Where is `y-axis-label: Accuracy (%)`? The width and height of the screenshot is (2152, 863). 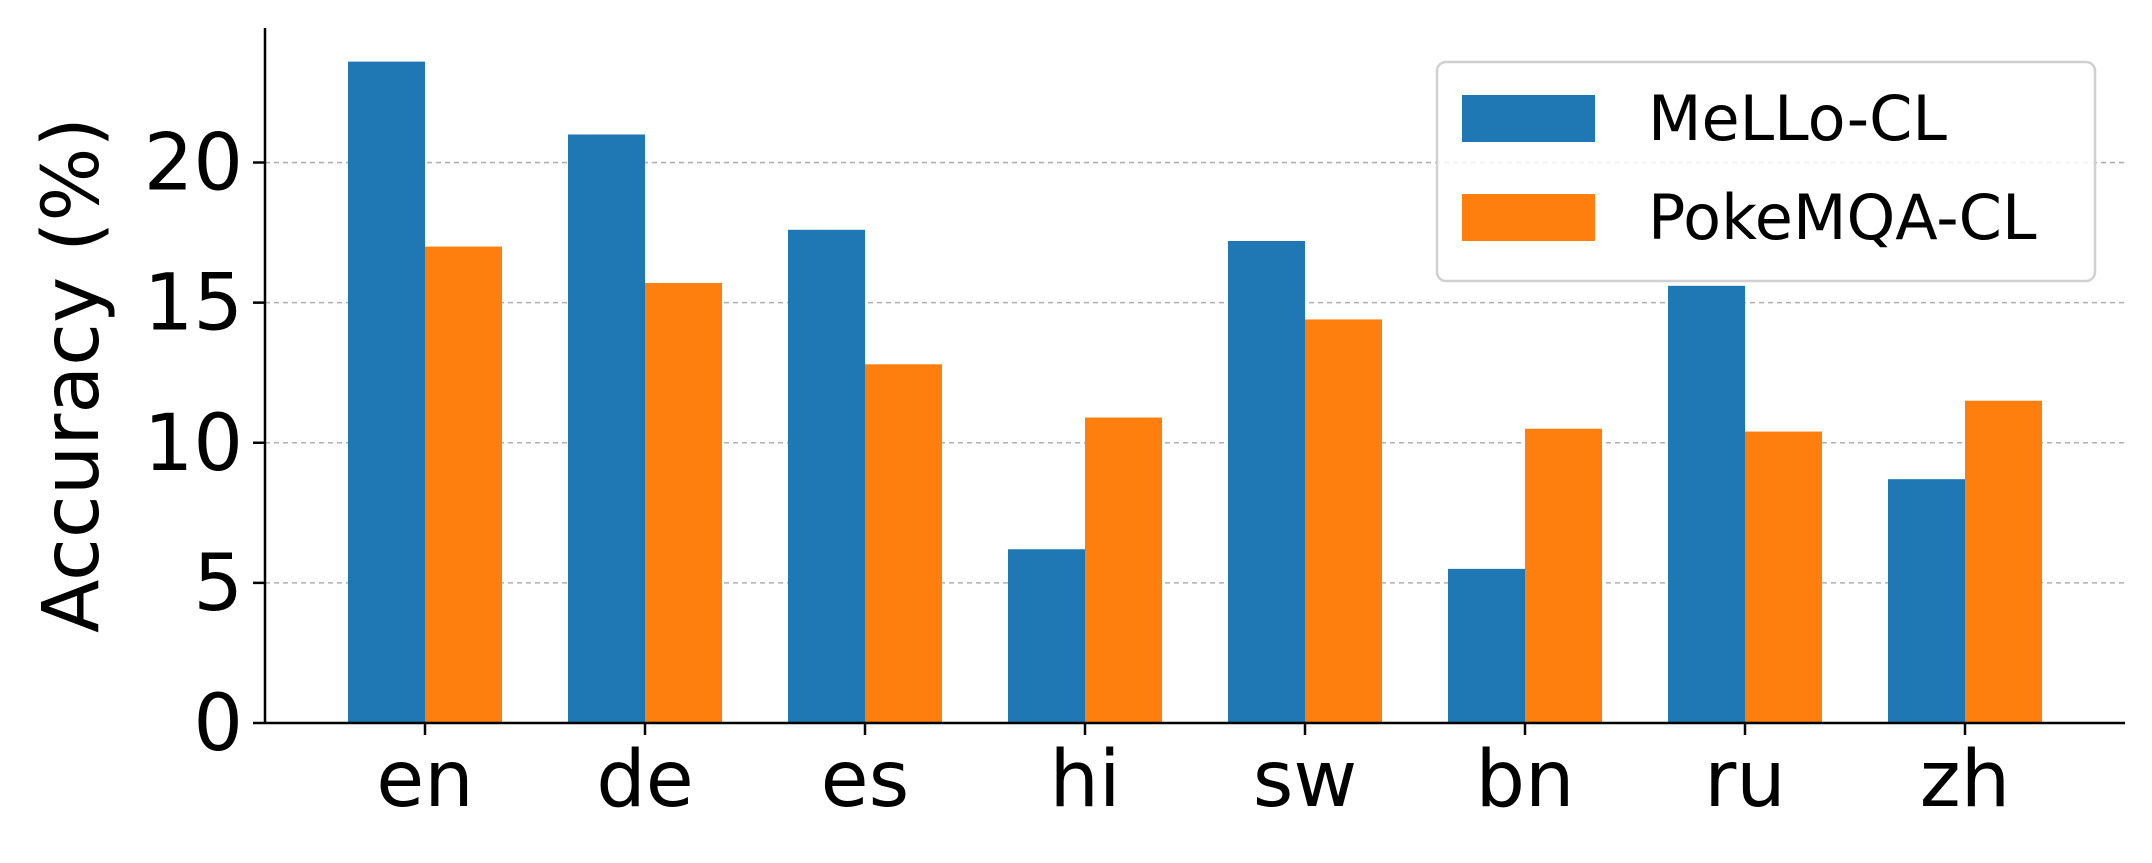
y-axis-label: Accuracy (%) is located at coordinates (72, 375).